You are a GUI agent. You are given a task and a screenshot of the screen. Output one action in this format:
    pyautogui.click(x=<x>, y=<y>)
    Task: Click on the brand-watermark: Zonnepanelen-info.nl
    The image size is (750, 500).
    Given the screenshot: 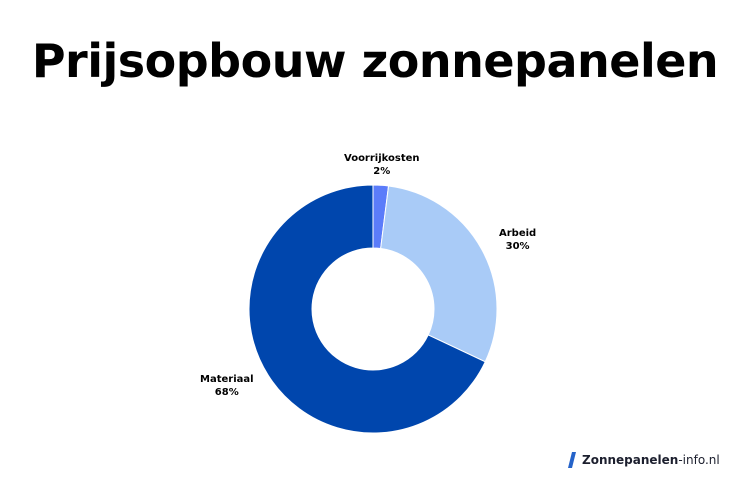 What is the action you would take?
    pyautogui.click(x=644, y=460)
    